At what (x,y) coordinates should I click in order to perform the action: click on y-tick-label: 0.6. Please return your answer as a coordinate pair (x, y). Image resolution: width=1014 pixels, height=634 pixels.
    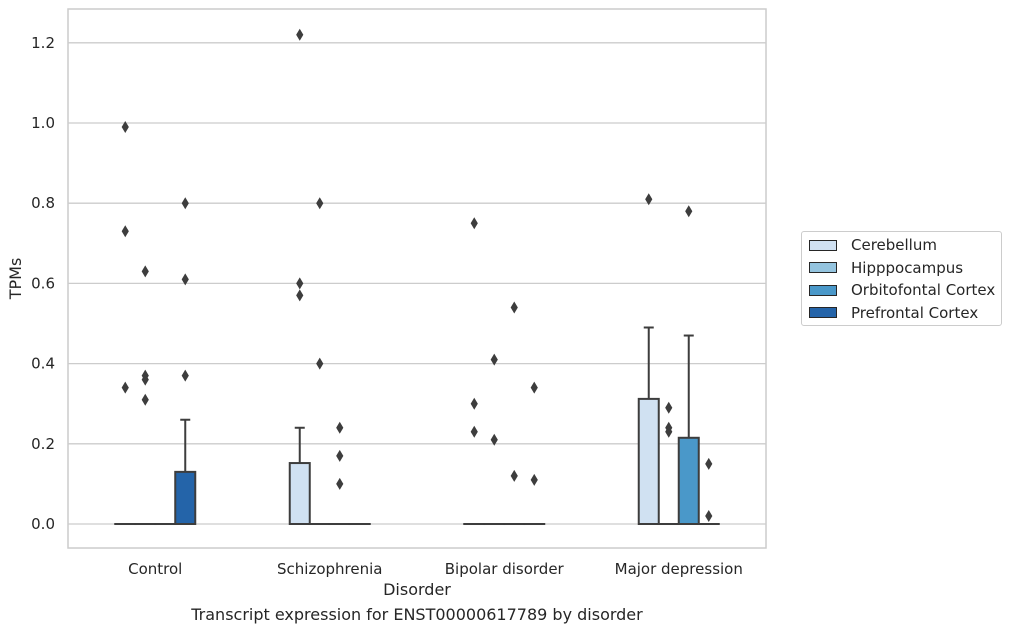
    Looking at the image, I should click on (43, 283).